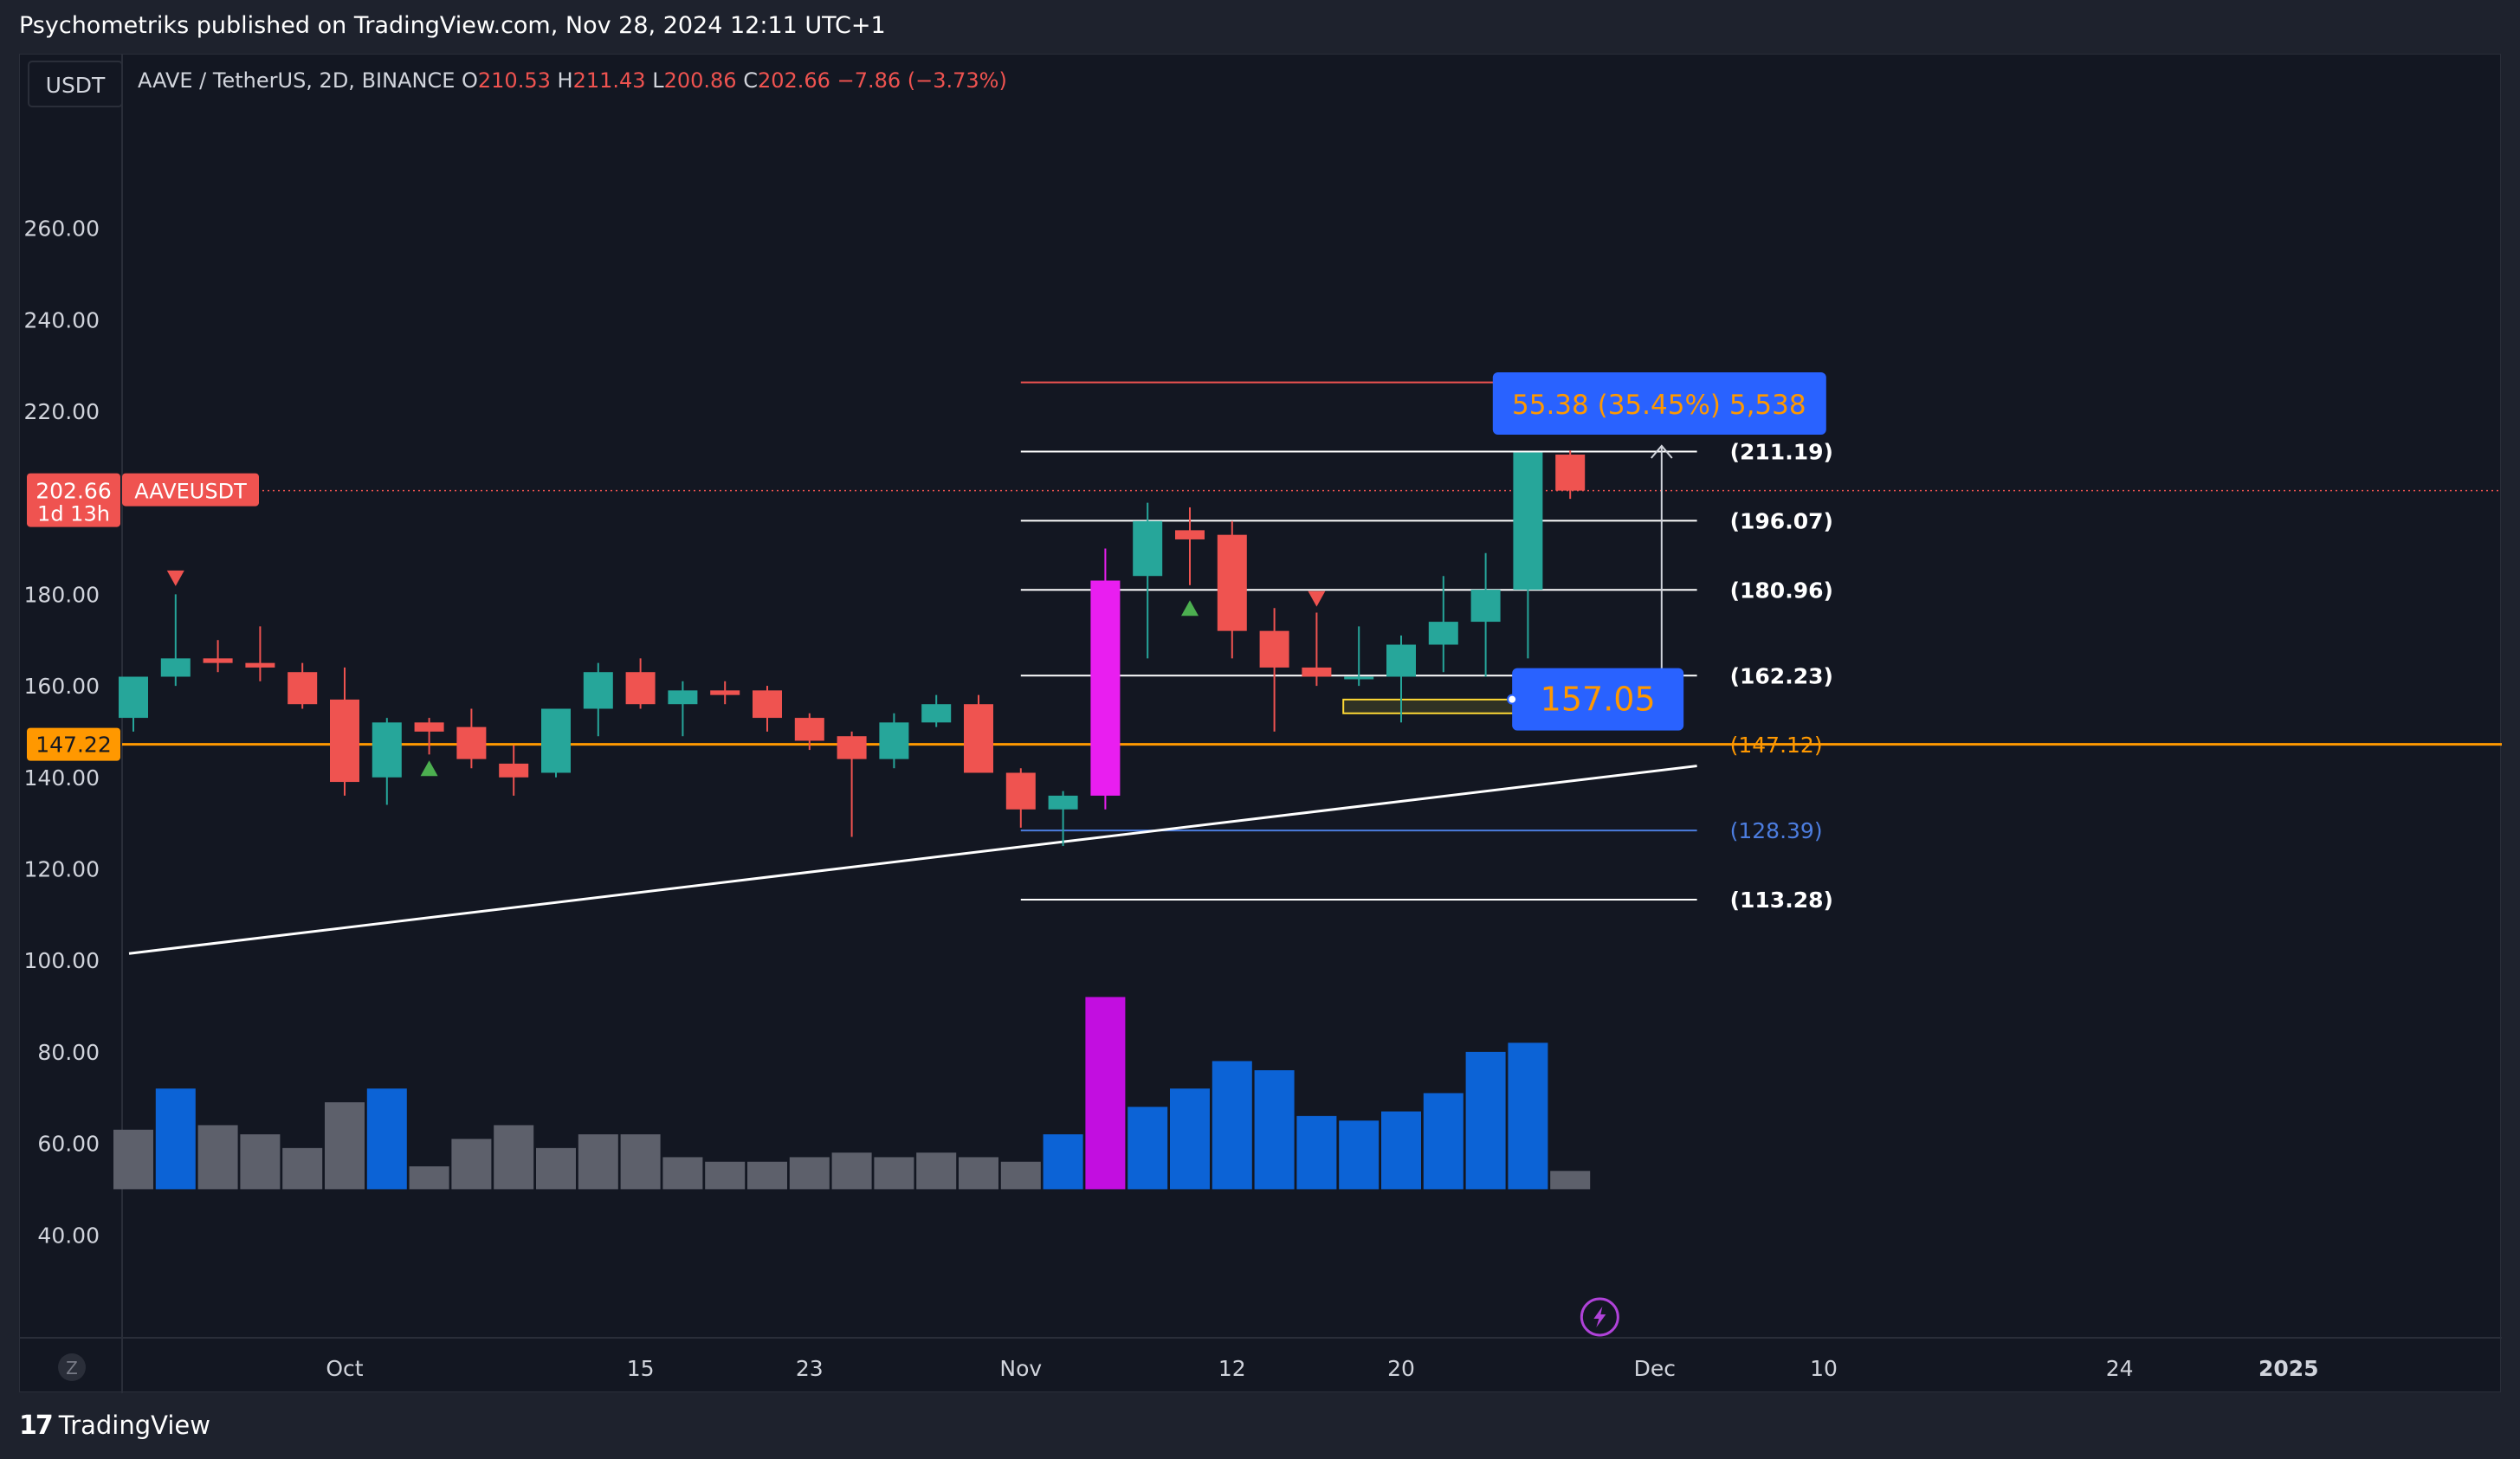  What do you see at coordinates (36, 1425) in the screenshot?
I see `tradingview-logo-icon: 17` at bounding box center [36, 1425].